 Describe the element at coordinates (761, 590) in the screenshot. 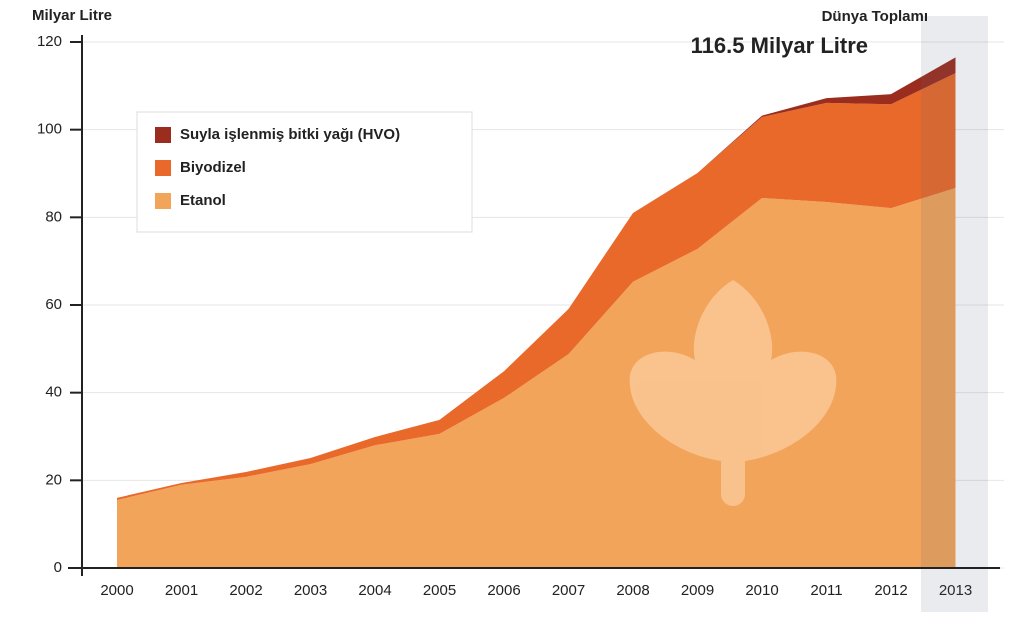

I see `x-tick-label: 2010` at that location.